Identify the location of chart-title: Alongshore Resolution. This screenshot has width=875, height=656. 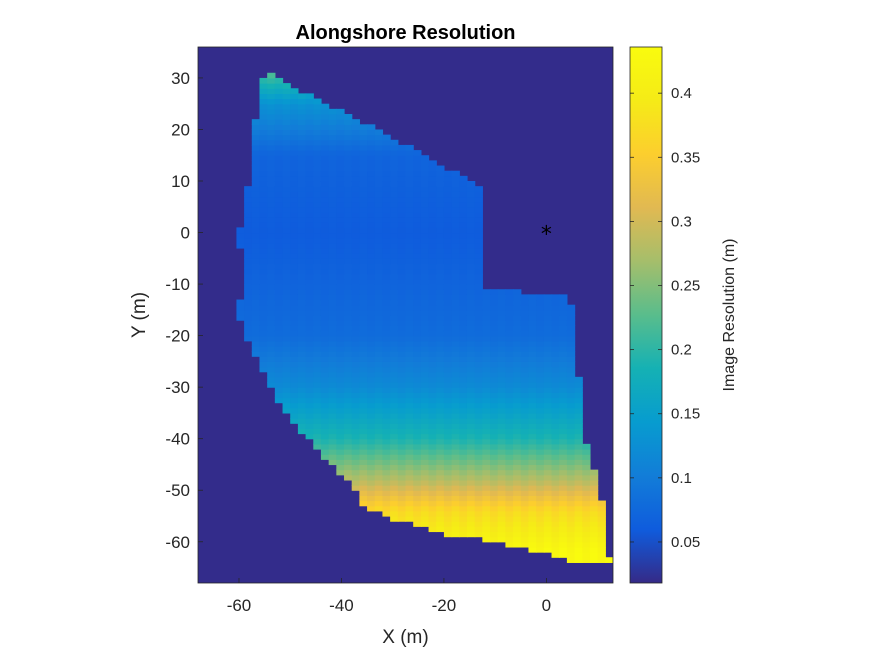
(406, 33).